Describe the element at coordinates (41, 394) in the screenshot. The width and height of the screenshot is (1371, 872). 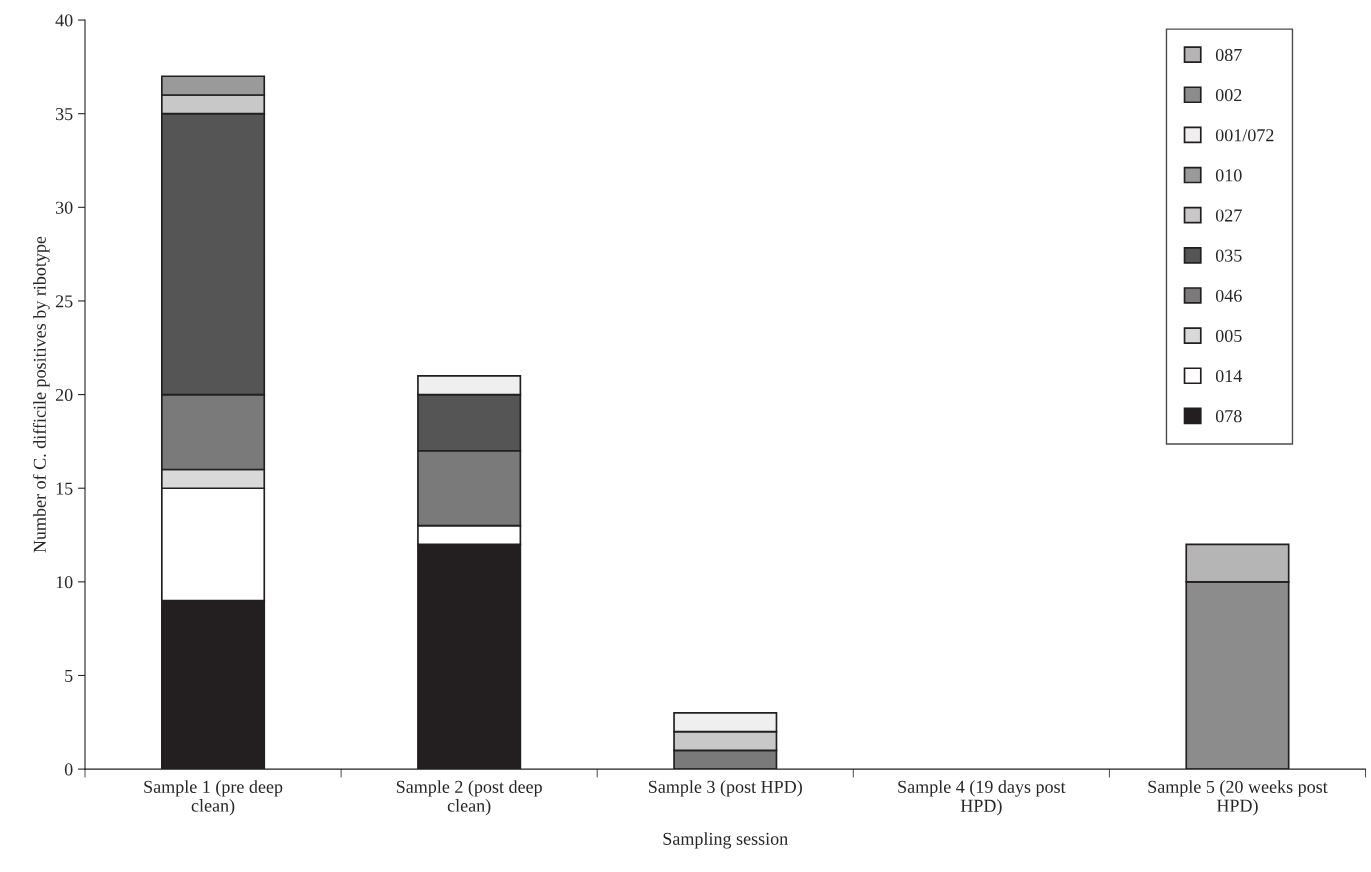
I see `y-axis-title: Number of C. difficile positives by ribotype` at that location.